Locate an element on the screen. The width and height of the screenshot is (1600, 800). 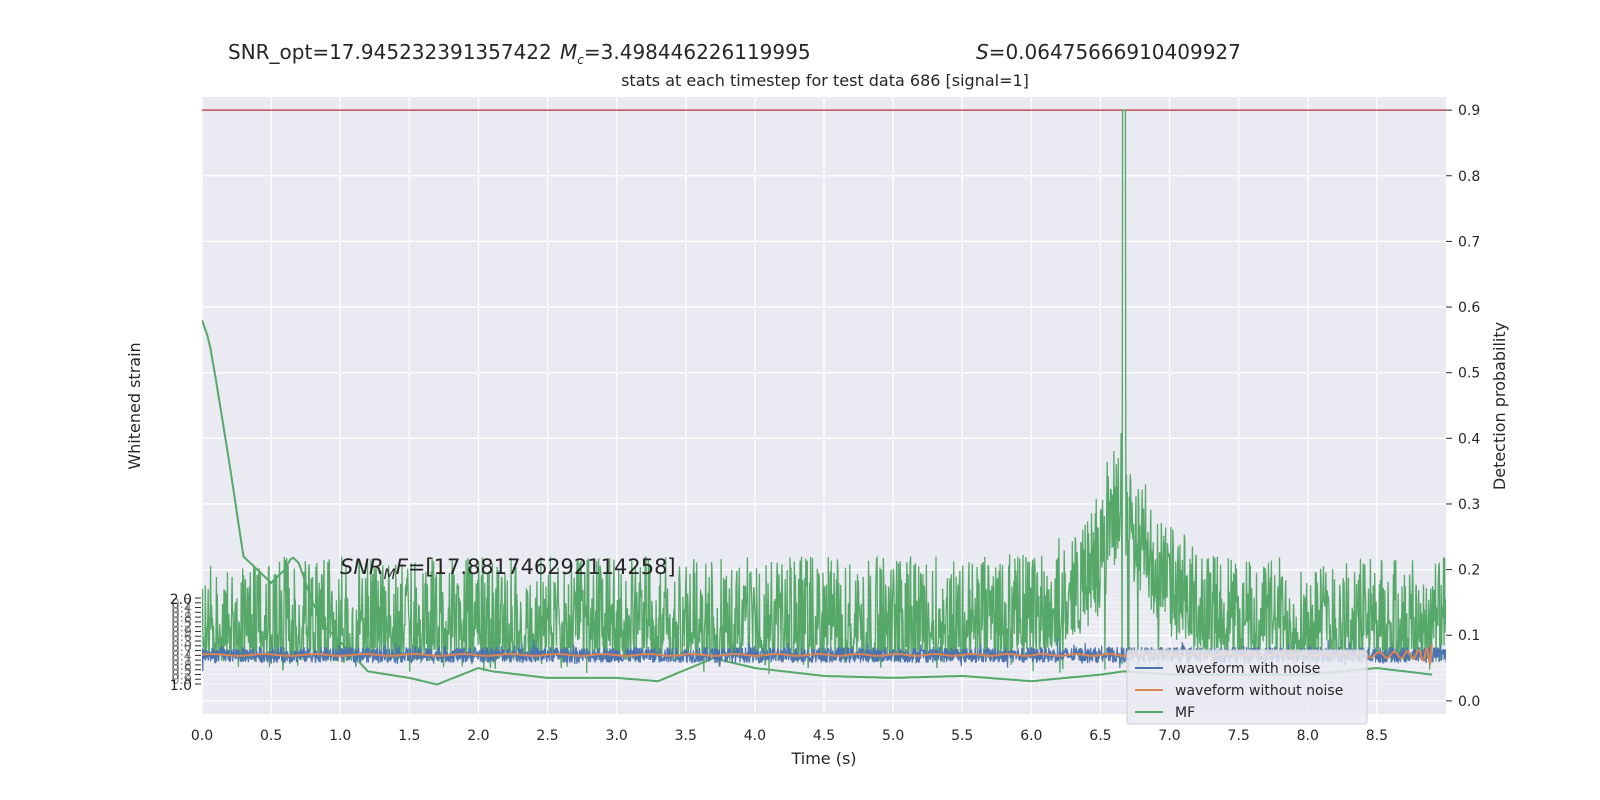
right-tick-label: 0.2 is located at coordinates (1469, 571).